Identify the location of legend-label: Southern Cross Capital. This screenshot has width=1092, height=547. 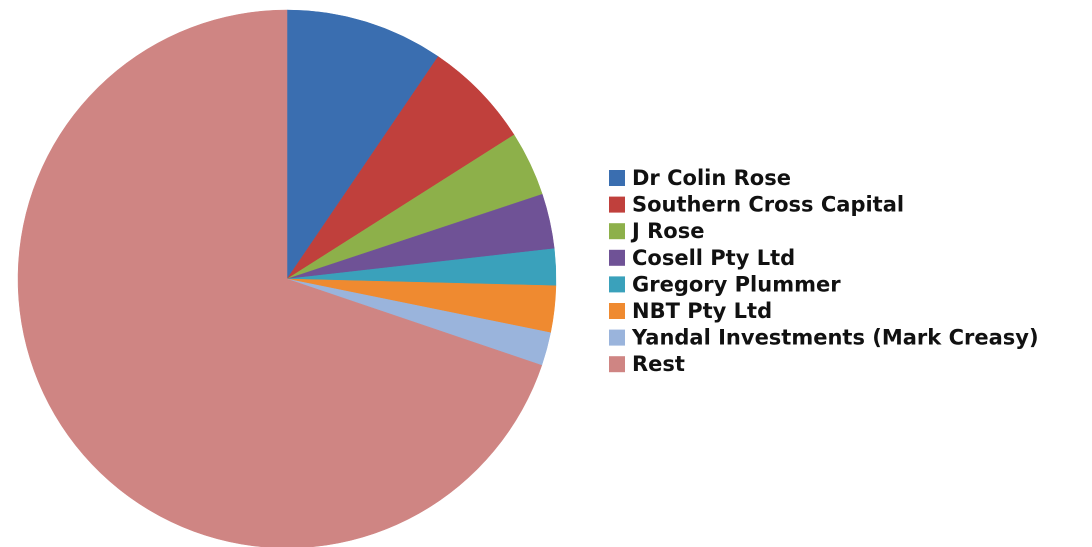
(768, 205).